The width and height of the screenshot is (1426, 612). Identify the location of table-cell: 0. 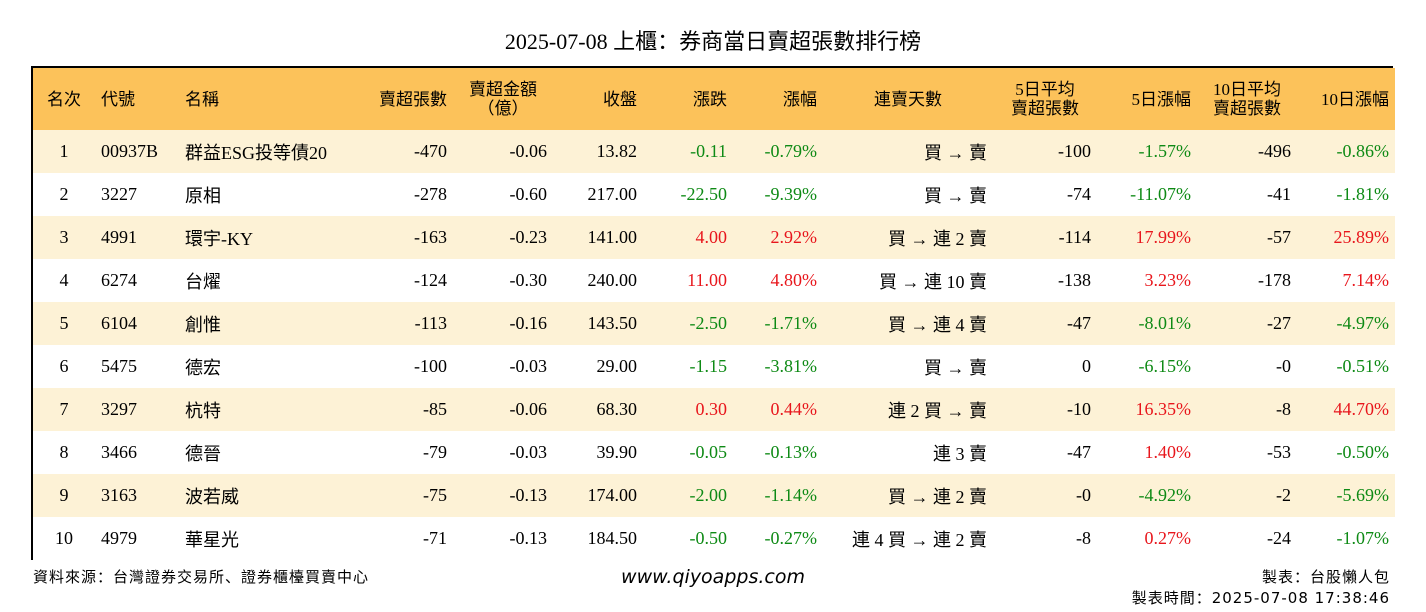
(1045, 366).